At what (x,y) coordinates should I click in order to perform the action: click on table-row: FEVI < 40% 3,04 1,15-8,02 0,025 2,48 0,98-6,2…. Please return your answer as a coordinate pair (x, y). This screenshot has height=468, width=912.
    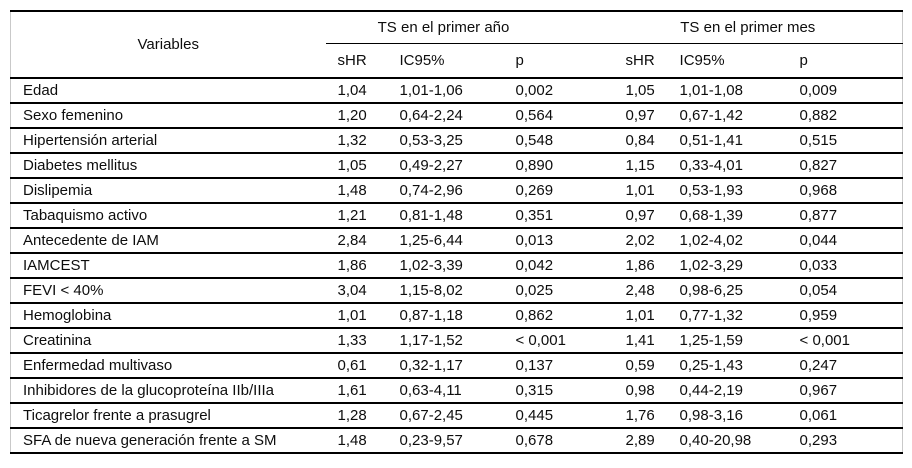
    Looking at the image, I should click on (456, 291).